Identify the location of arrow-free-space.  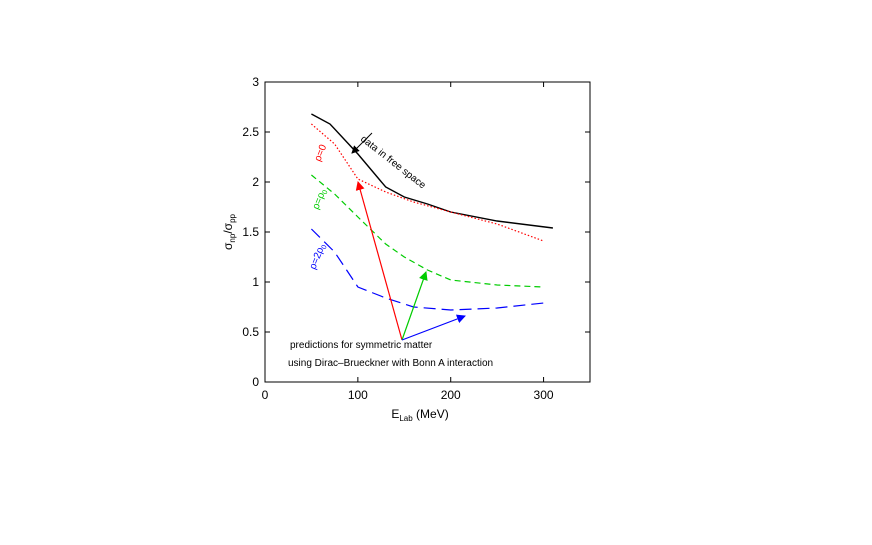
(362, 143).